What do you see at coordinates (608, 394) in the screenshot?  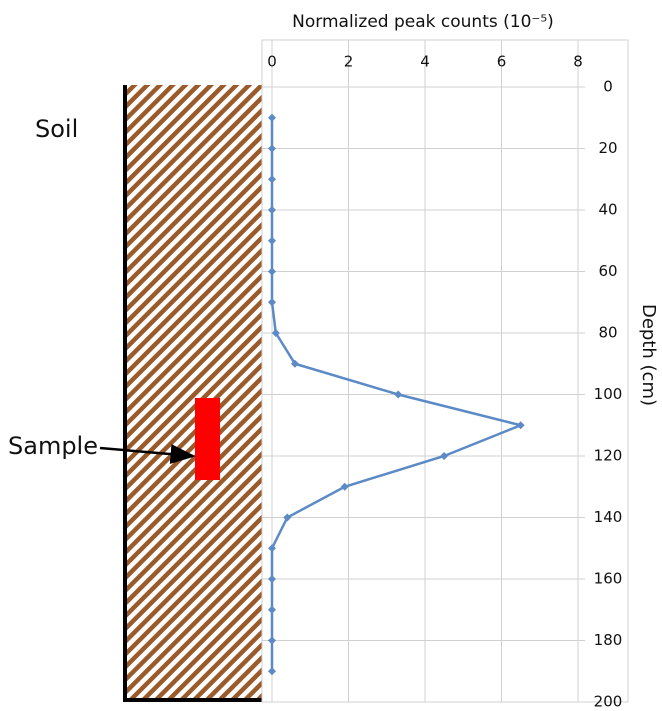 I see `y-tick-label: 100` at bounding box center [608, 394].